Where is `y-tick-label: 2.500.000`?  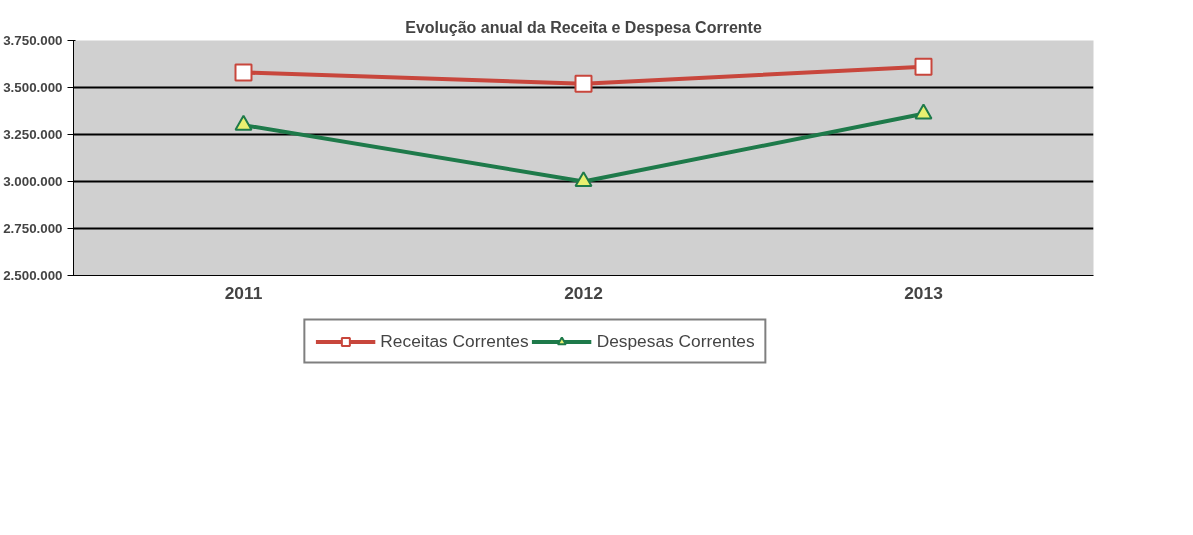 y-tick-label: 2.500.000 is located at coordinates (33, 275).